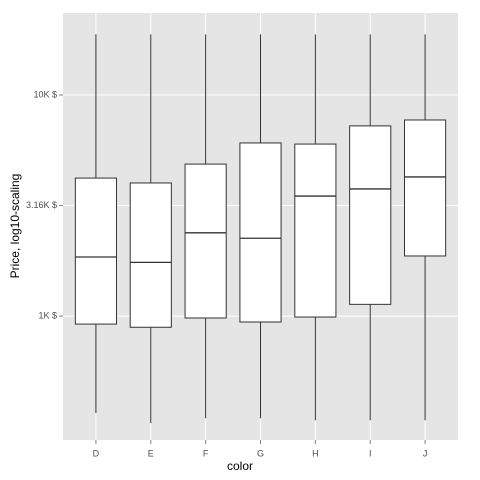 This screenshot has height=480, width=480. What do you see at coordinates (47, 315) in the screenshot?
I see `y-tick-label: 1K $` at bounding box center [47, 315].